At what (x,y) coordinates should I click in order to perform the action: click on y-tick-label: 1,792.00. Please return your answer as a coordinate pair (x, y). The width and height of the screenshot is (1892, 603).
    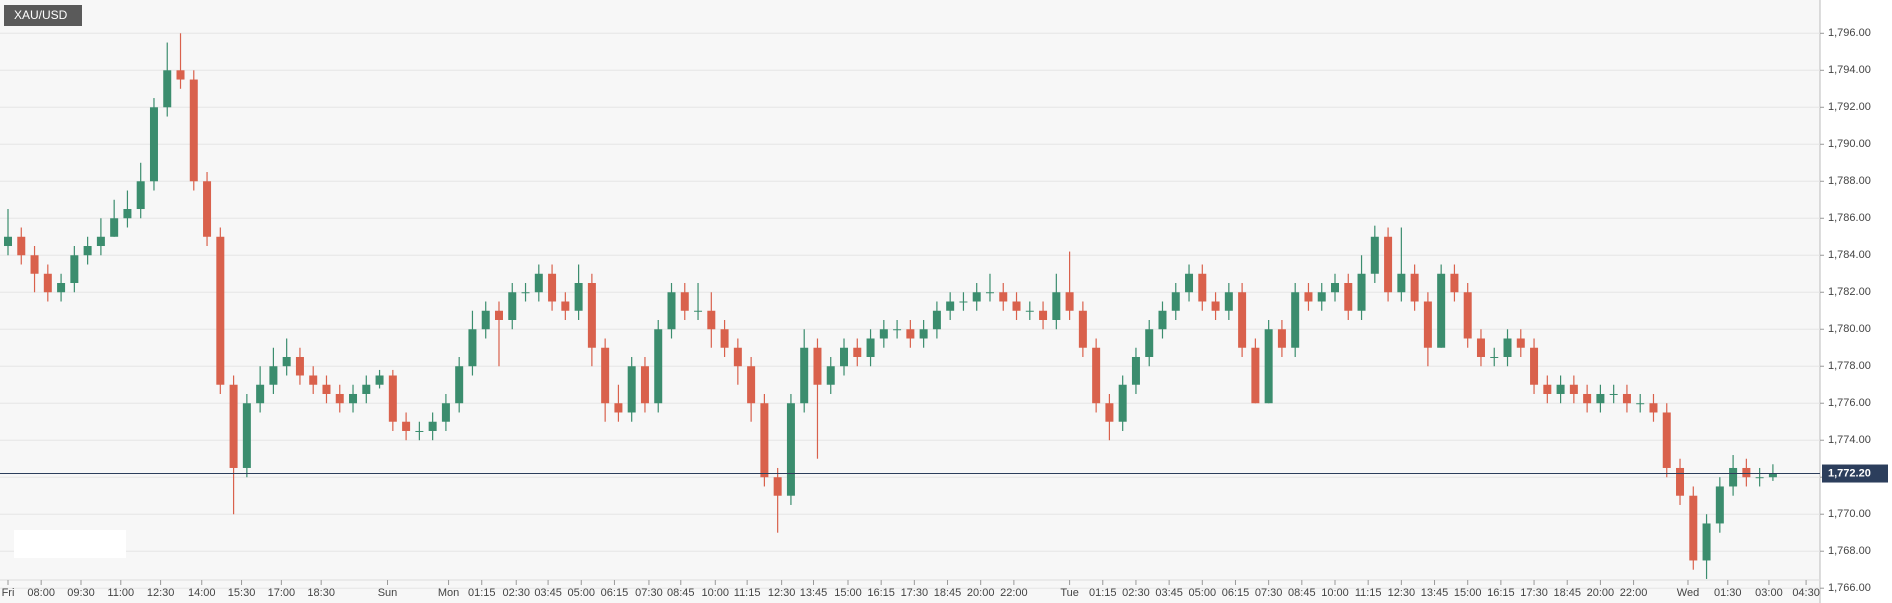
    Looking at the image, I should click on (1849, 107).